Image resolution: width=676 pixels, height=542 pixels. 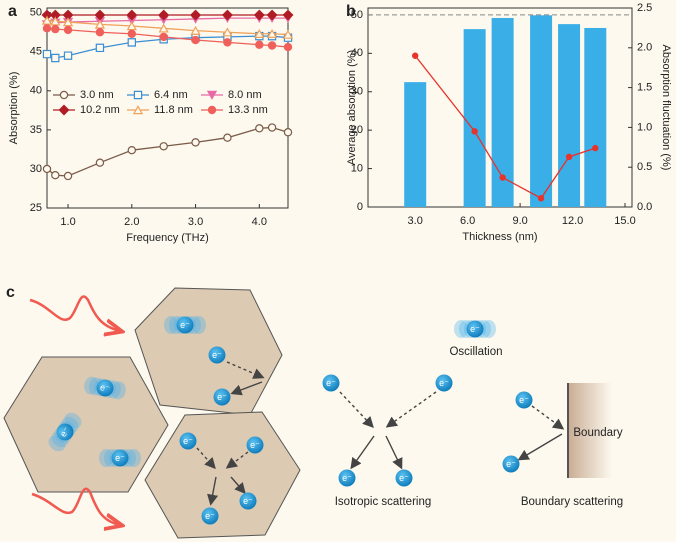 I want to click on y-axis-label: Average absorption (%), so click(x=352, y=107).